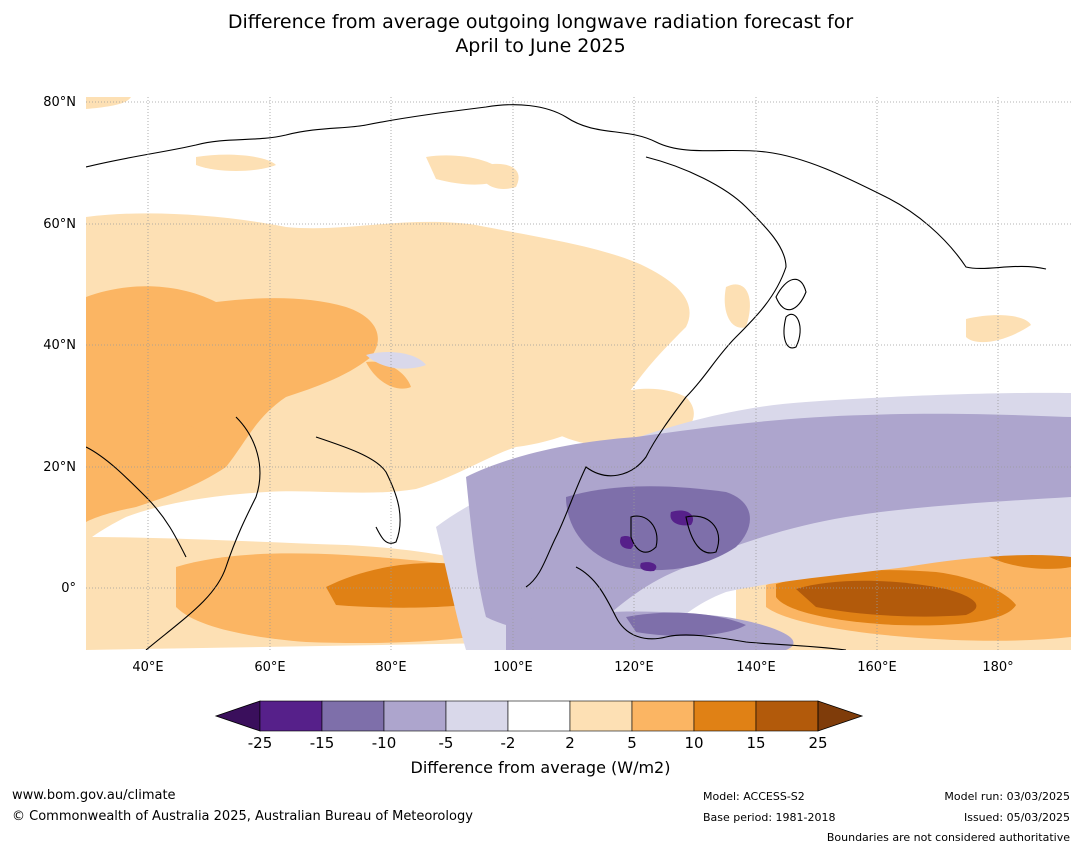  What do you see at coordinates (1007, 796) in the screenshot?
I see `footer-model-run: Model run: 03/03/2025` at bounding box center [1007, 796].